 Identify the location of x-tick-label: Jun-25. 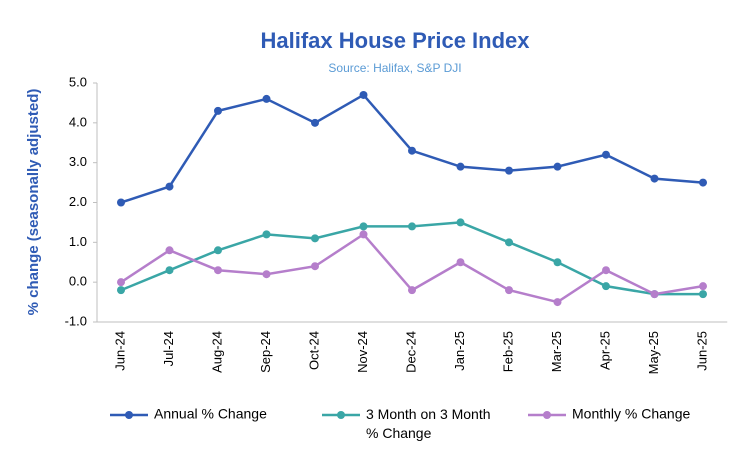
(701, 351).